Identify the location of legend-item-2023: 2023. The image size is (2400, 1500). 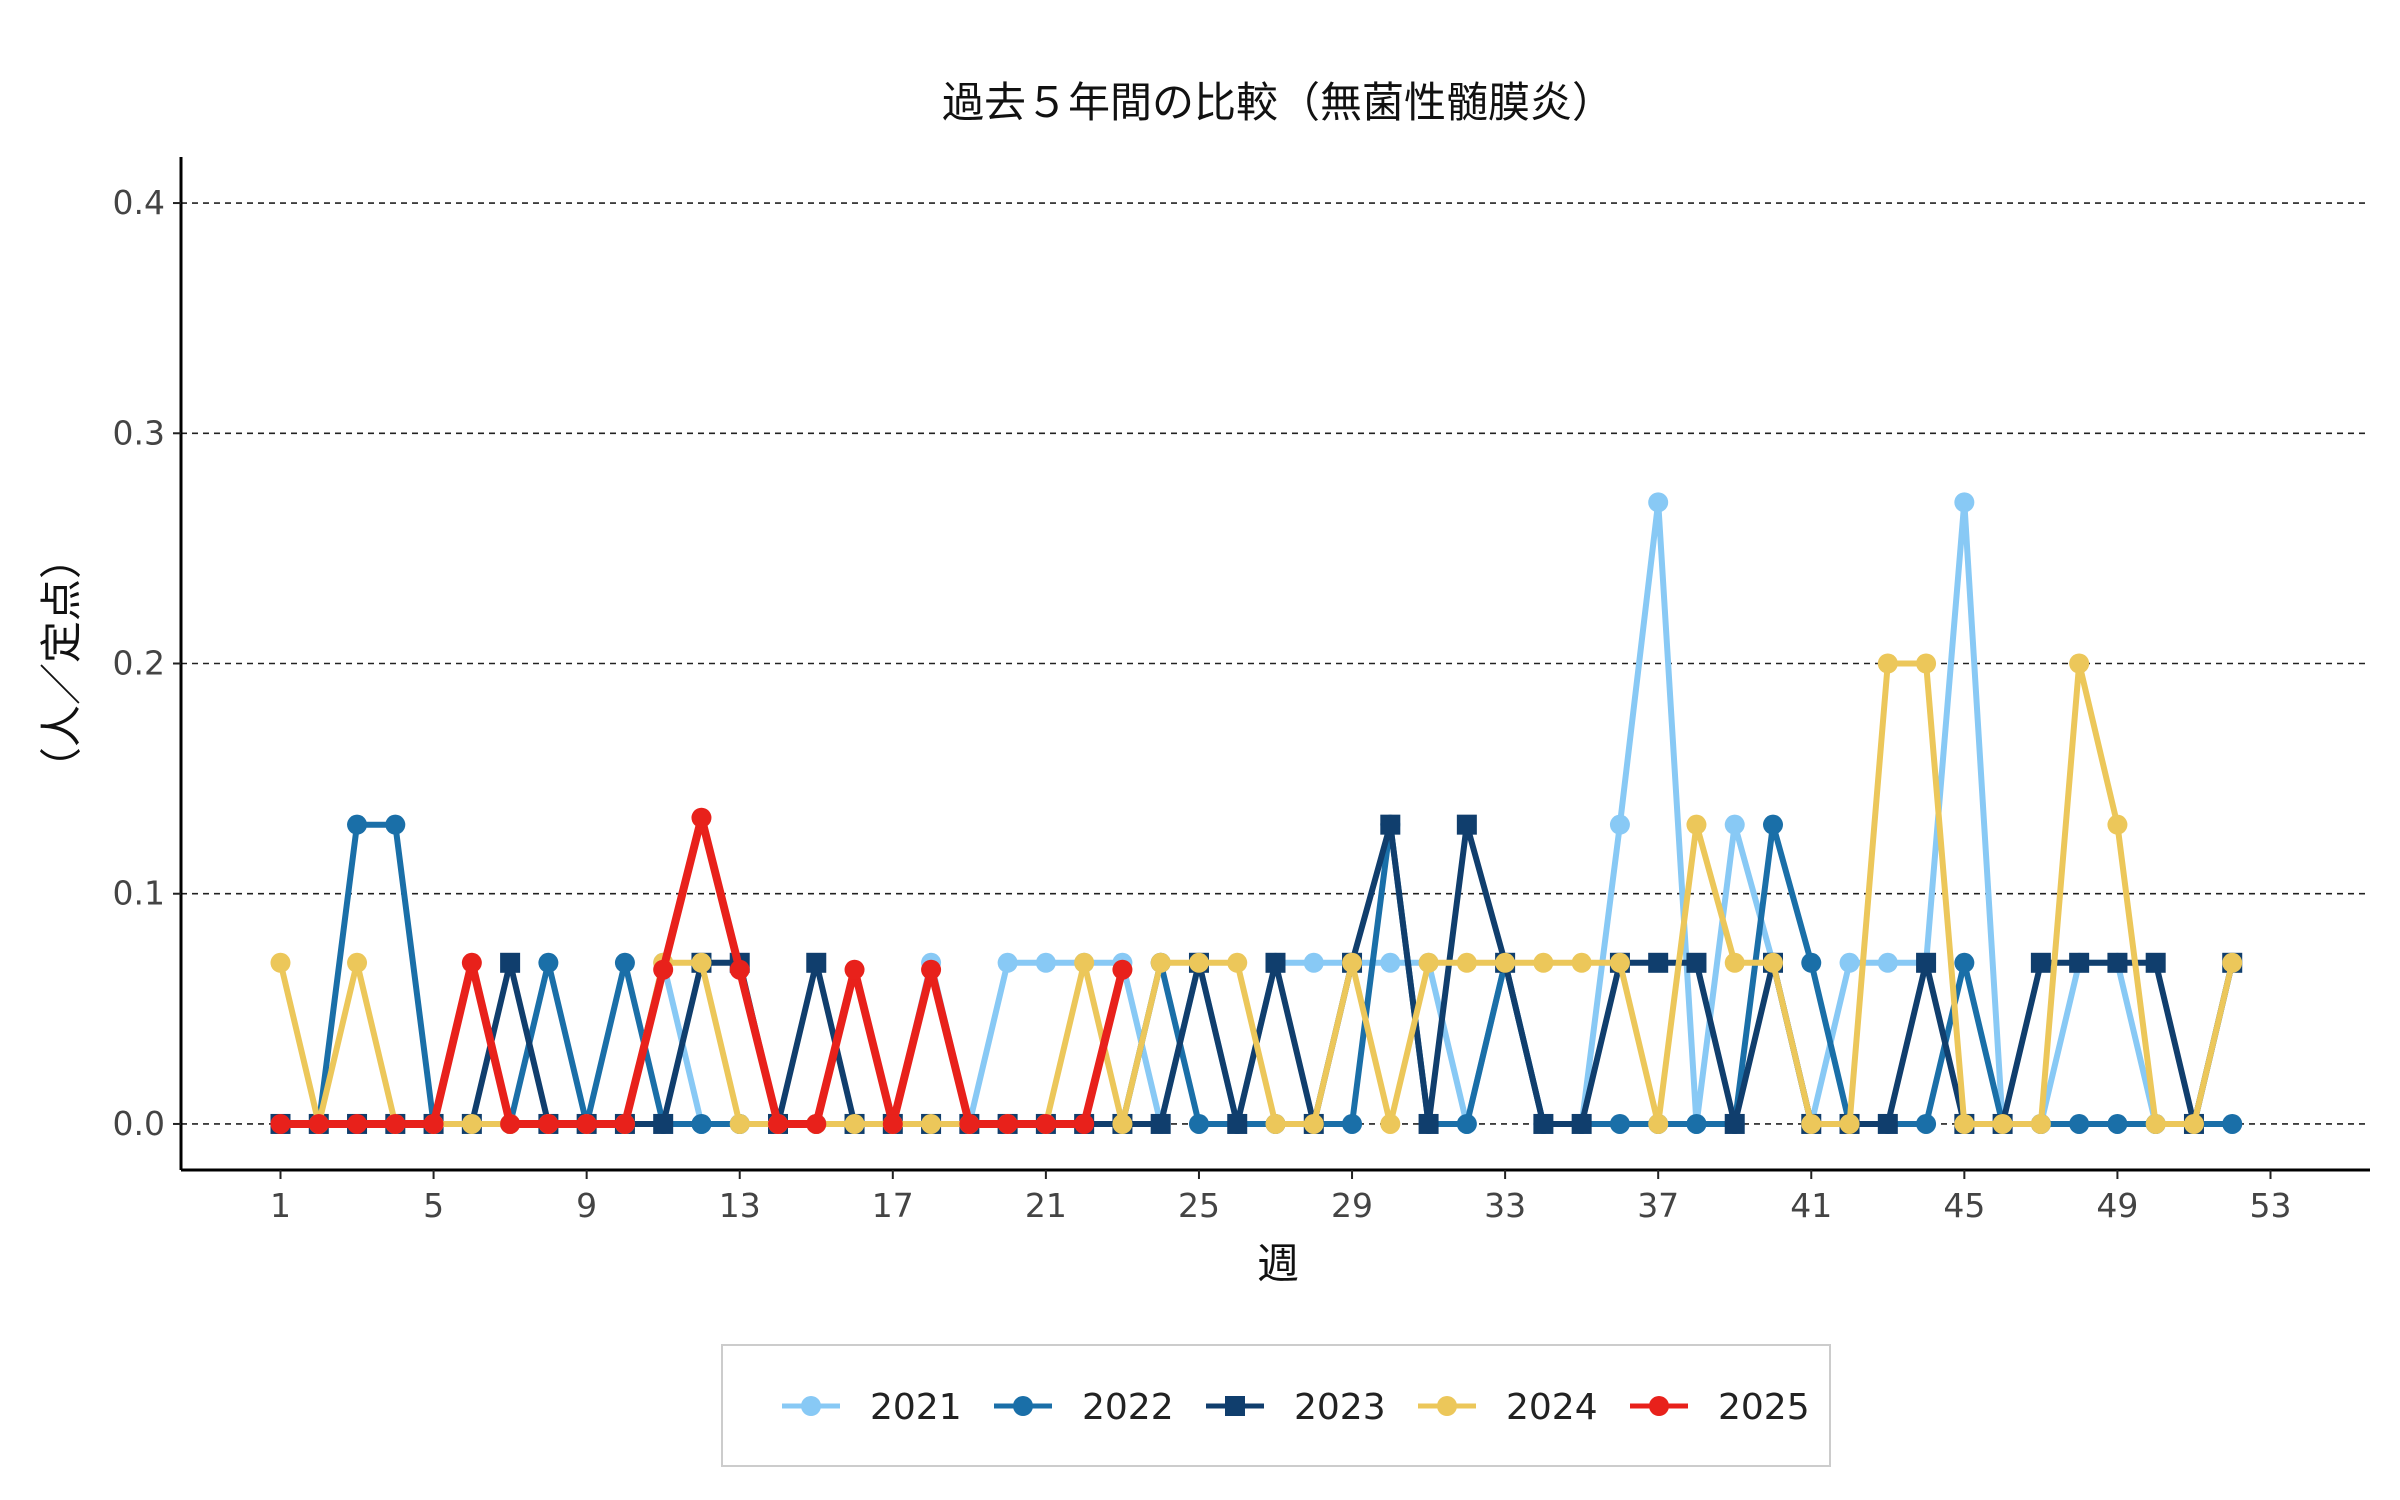
(1296, 1407).